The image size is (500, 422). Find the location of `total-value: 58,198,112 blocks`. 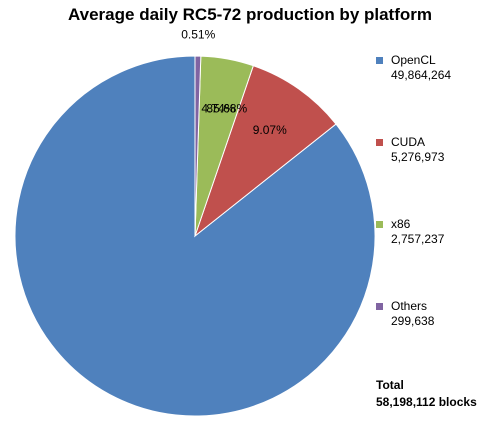

total-value: 58,198,112 blocks is located at coordinates (426, 402).